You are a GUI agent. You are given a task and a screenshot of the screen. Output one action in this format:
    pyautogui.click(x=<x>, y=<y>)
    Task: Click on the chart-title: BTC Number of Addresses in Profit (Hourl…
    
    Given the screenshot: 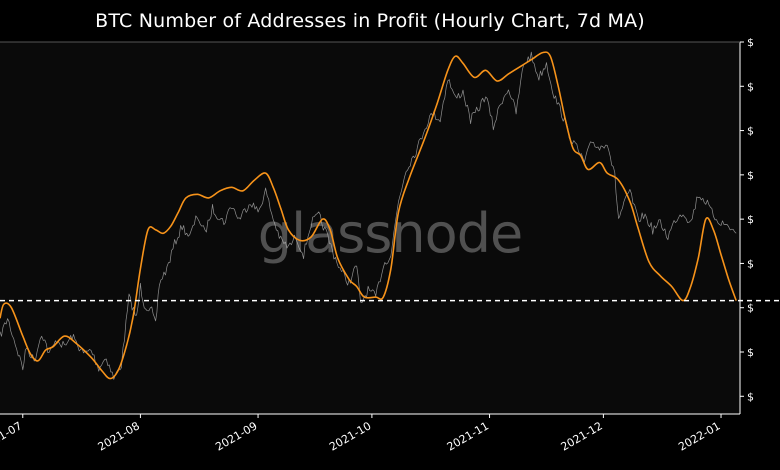 What is the action you would take?
    pyautogui.click(x=370, y=21)
    